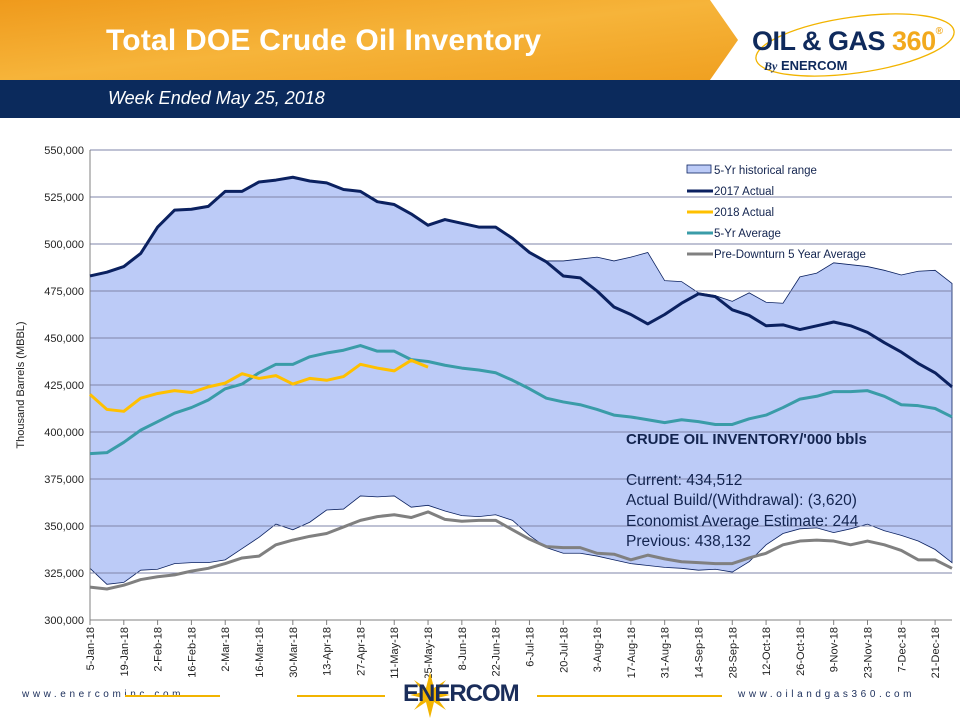 Image resolution: width=960 pixels, height=720 pixels. What do you see at coordinates (767, 651) in the screenshot?
I see `x-tick-label: 12-Oct-18` at bounding box center [767, 651].